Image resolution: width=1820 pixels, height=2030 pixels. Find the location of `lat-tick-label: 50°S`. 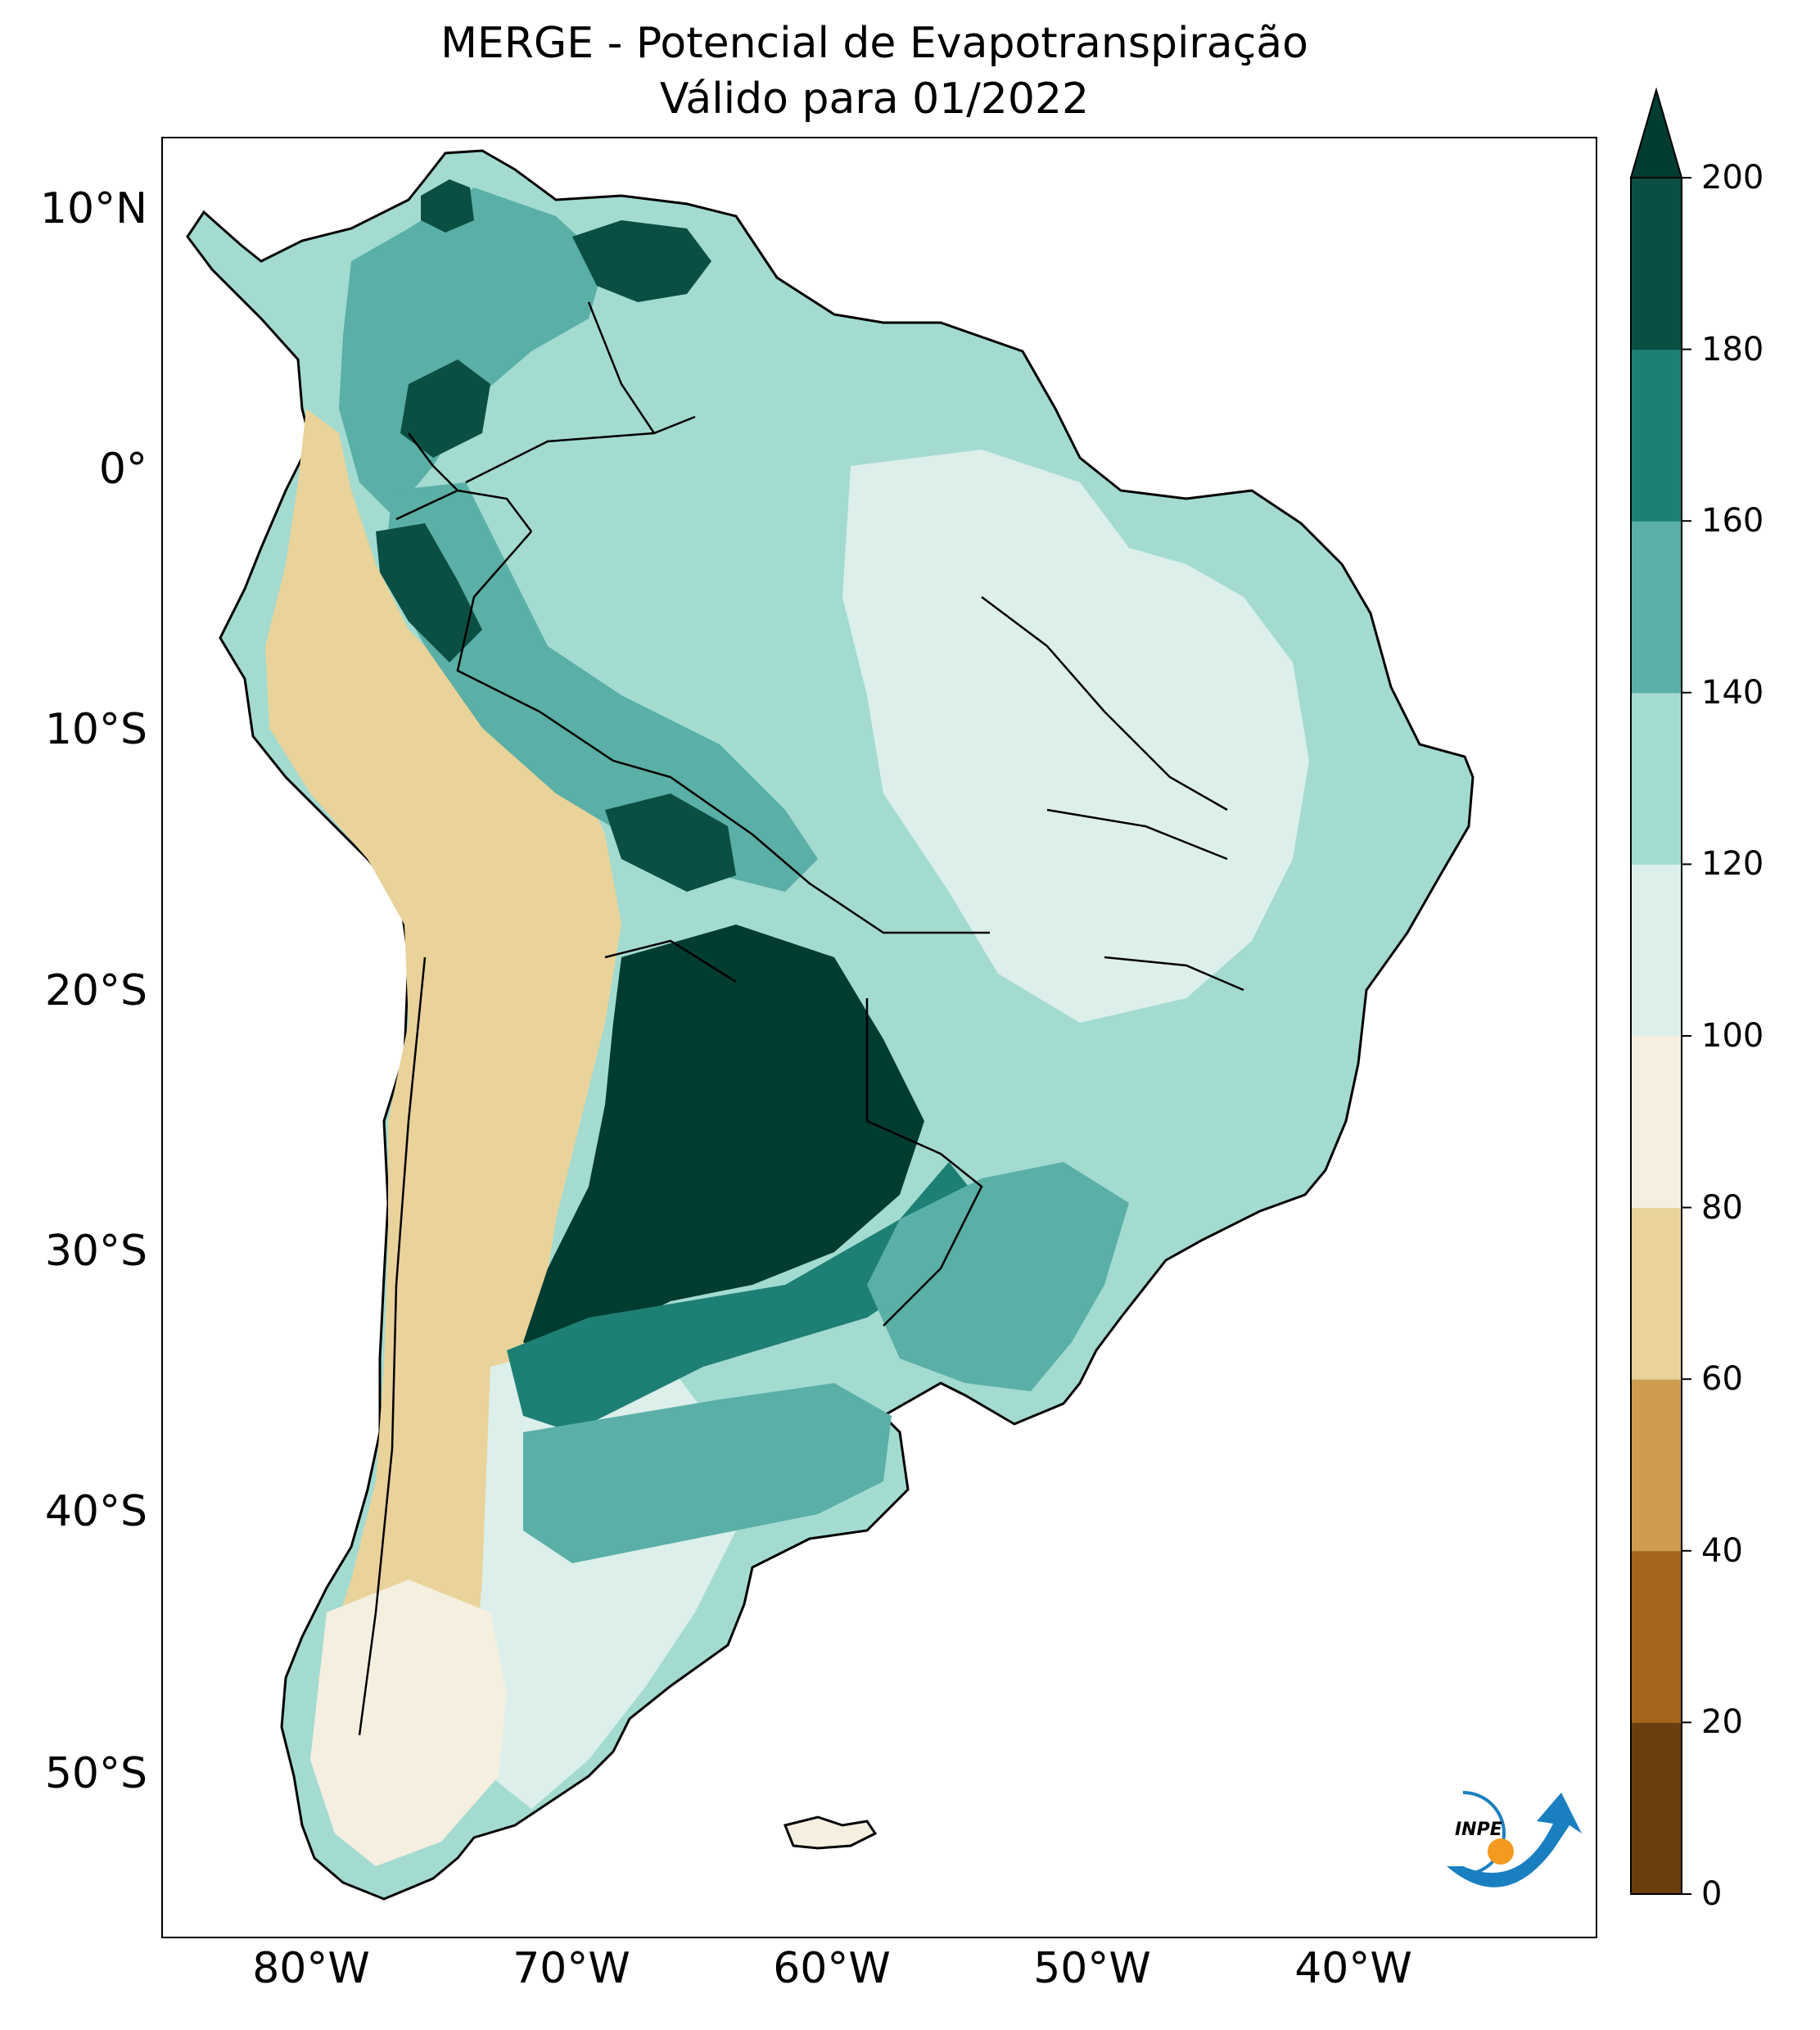

lat-tick-label: 50°S is located at coordinates (95, 1773).